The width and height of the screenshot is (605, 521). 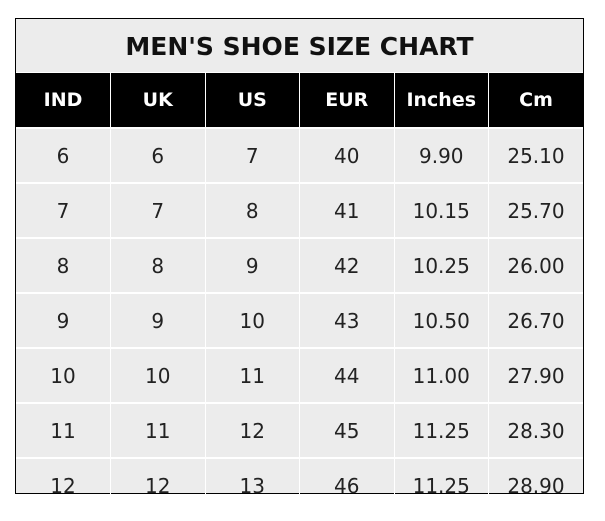 I want to click on table-row: 6 6 7 40 9.90 25.10, so click(x=299, y=155).